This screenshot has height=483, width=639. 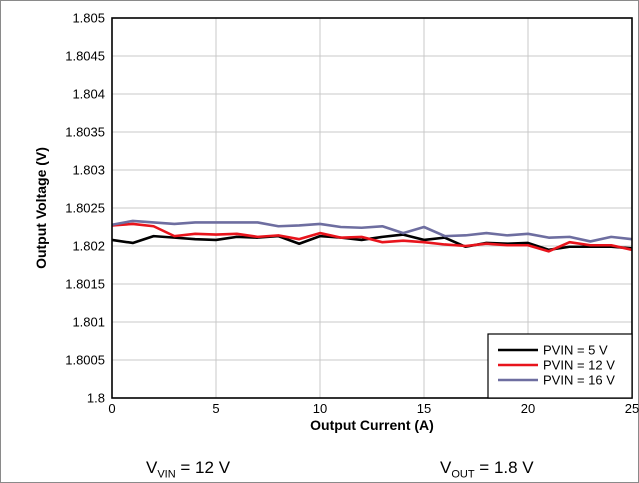 I want to click on vout-condition: VOUT = 1.8 V, so click(x=487, y=469).